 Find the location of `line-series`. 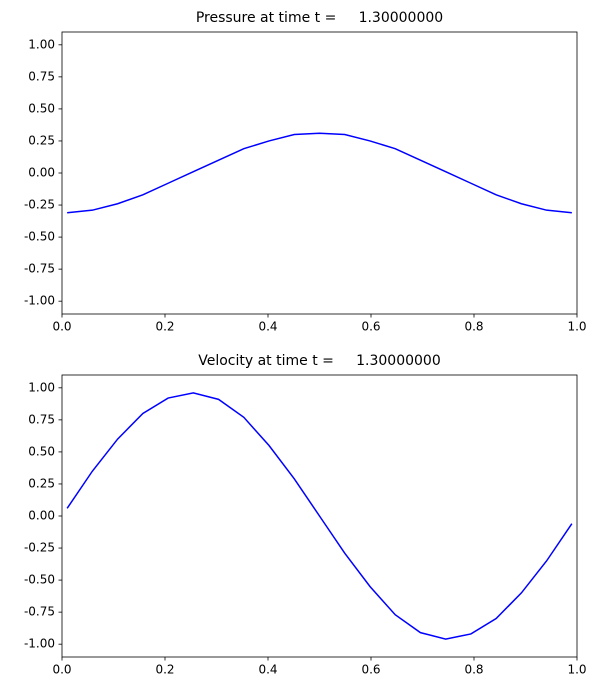

line-series is located at coordinates (319, 173).